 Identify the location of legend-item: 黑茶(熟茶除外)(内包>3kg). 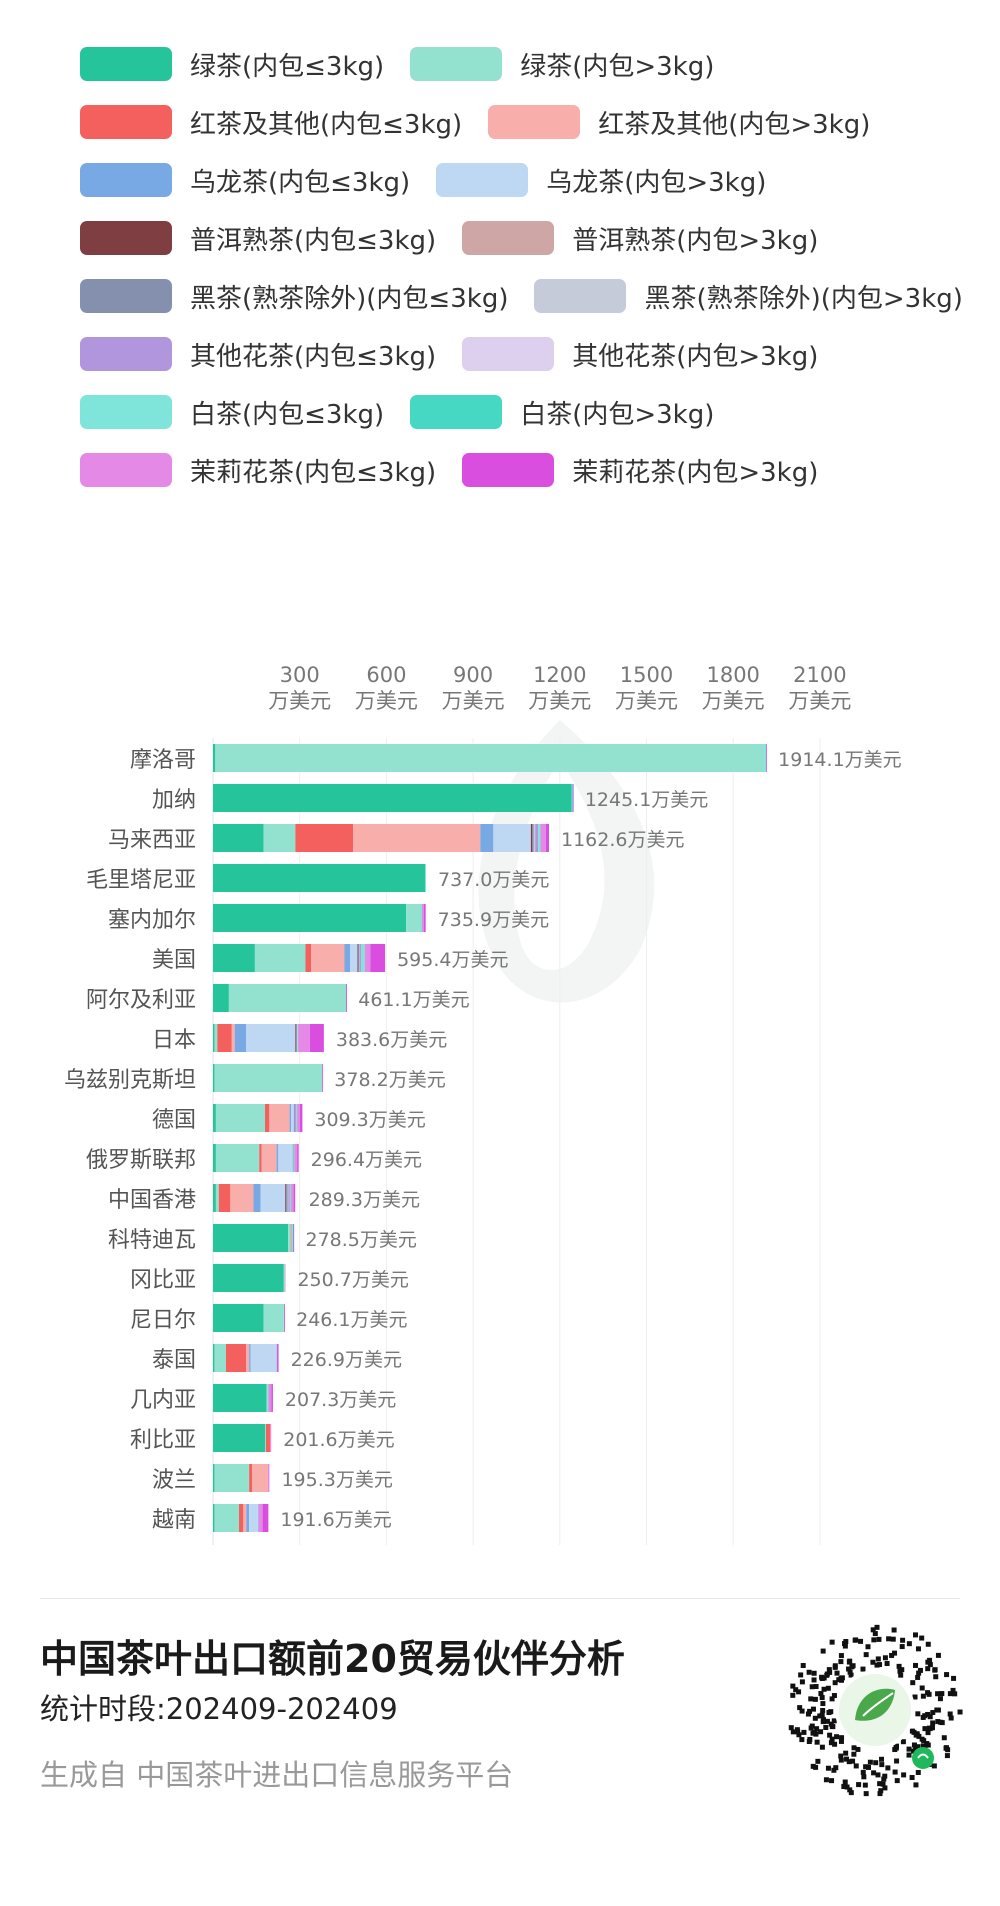
(748, 296).